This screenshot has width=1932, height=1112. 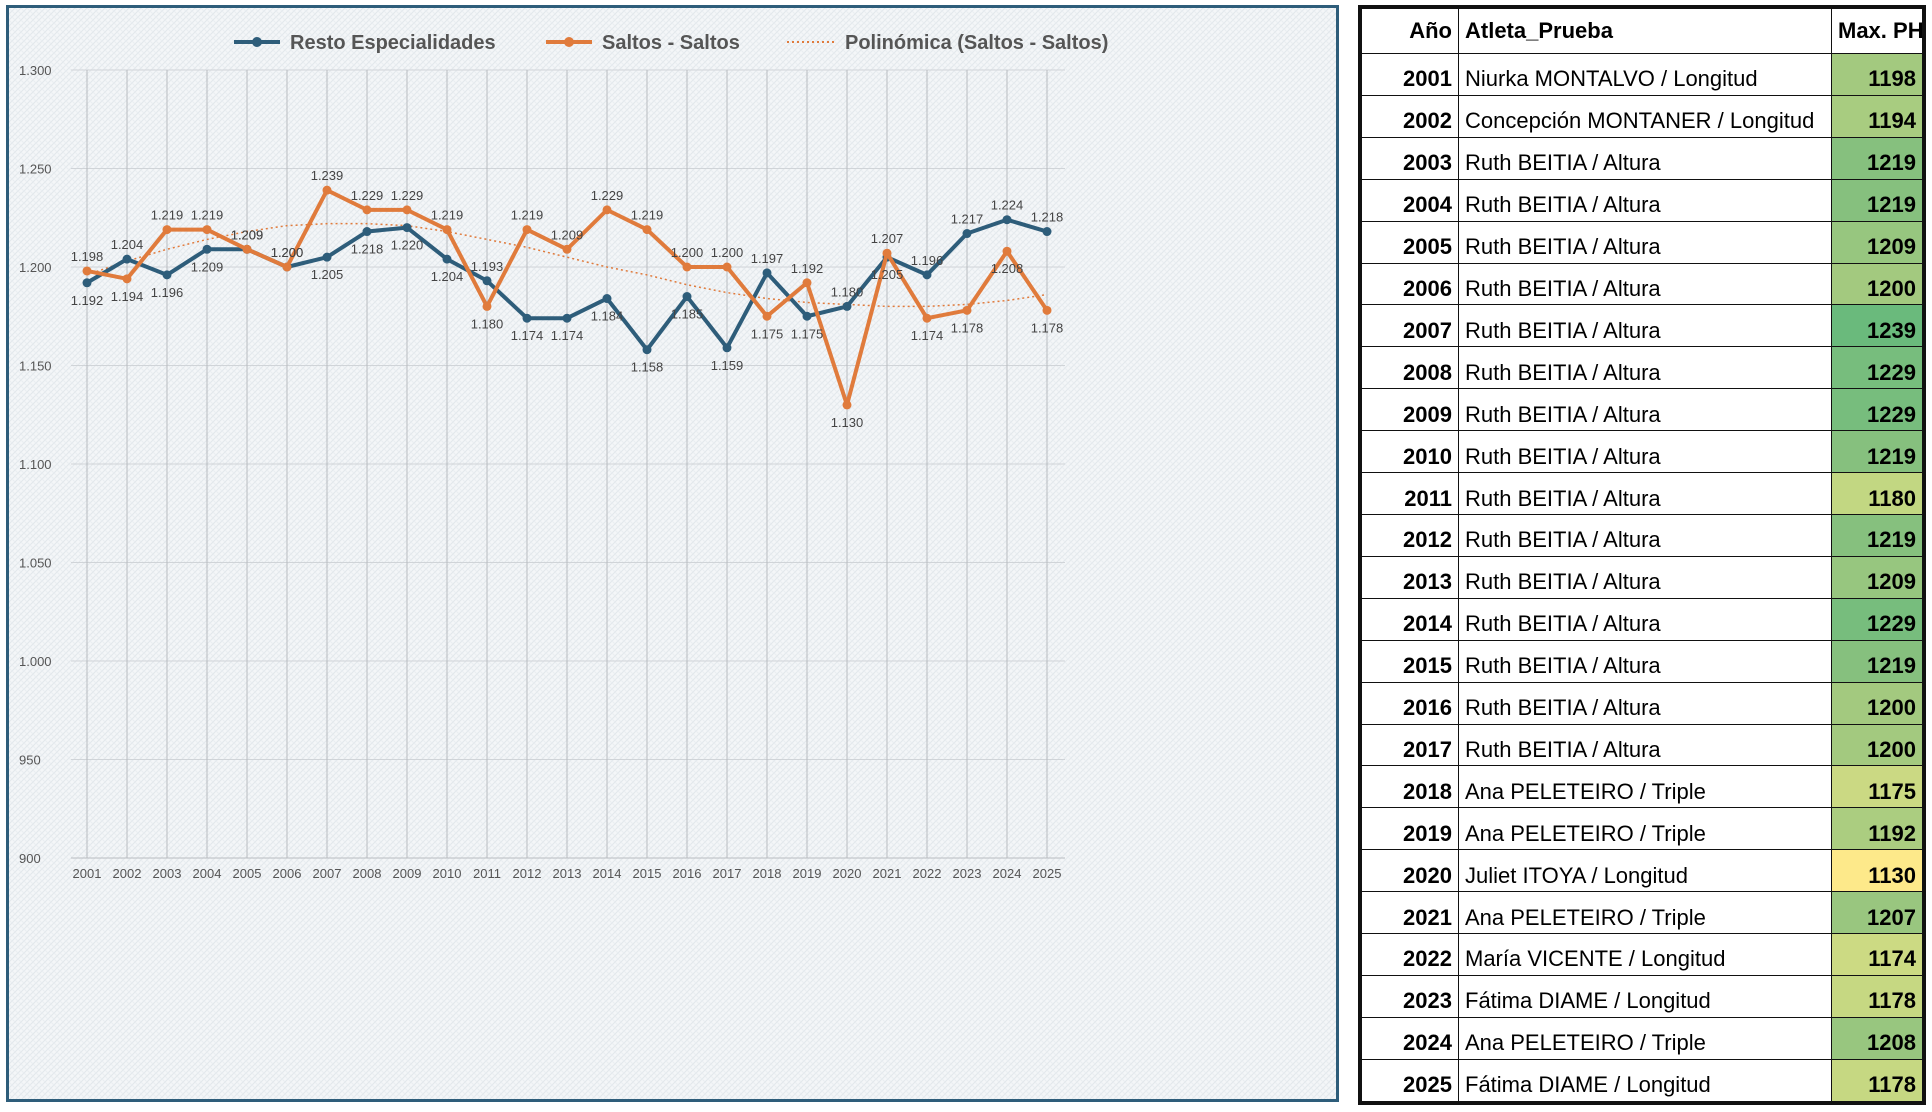 I want to click on x-tick-label: 2012, so click(x=527, y=873).